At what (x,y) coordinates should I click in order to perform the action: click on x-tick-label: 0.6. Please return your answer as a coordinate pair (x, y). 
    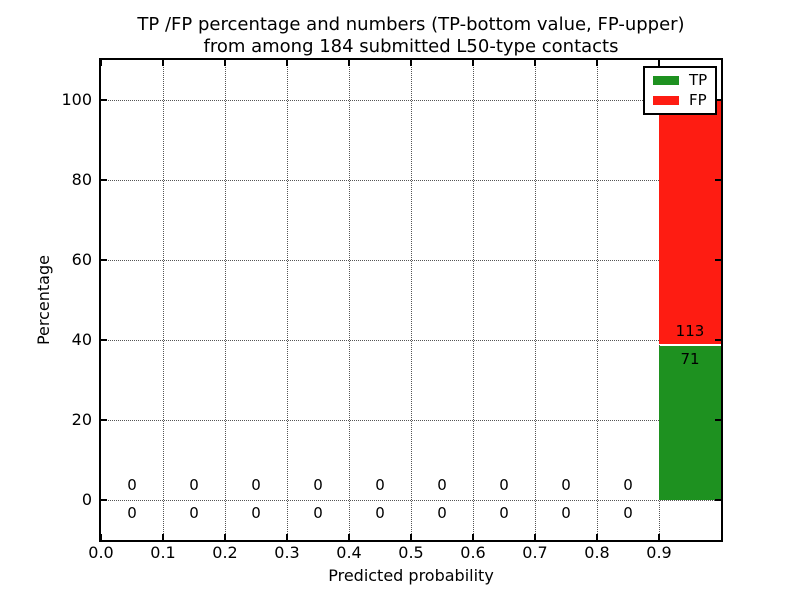
    Looking at the image, I should click on (473, 552).